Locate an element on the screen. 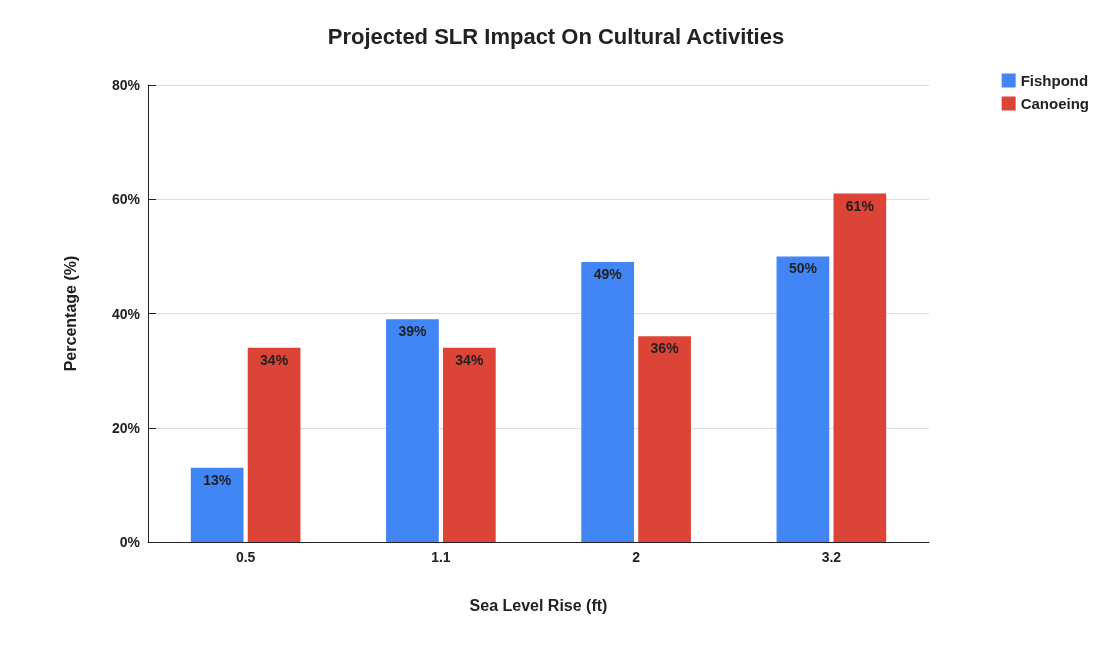 This screenshot has height=661, width=1112. x-tick-label: 2 is located at coordinates (636, 557).